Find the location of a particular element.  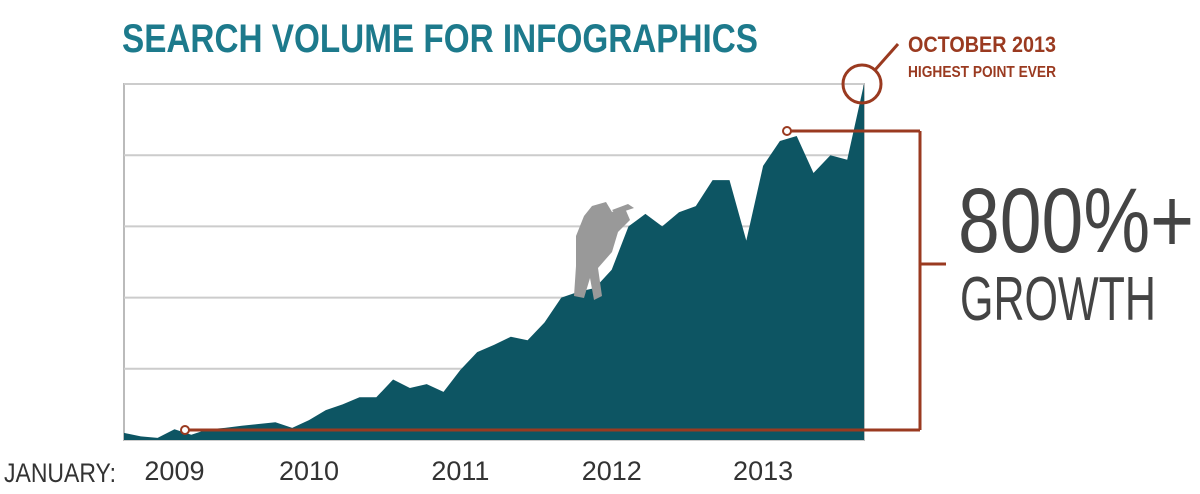

x-tick-label: 2009 is located at coordinates (174, 471).